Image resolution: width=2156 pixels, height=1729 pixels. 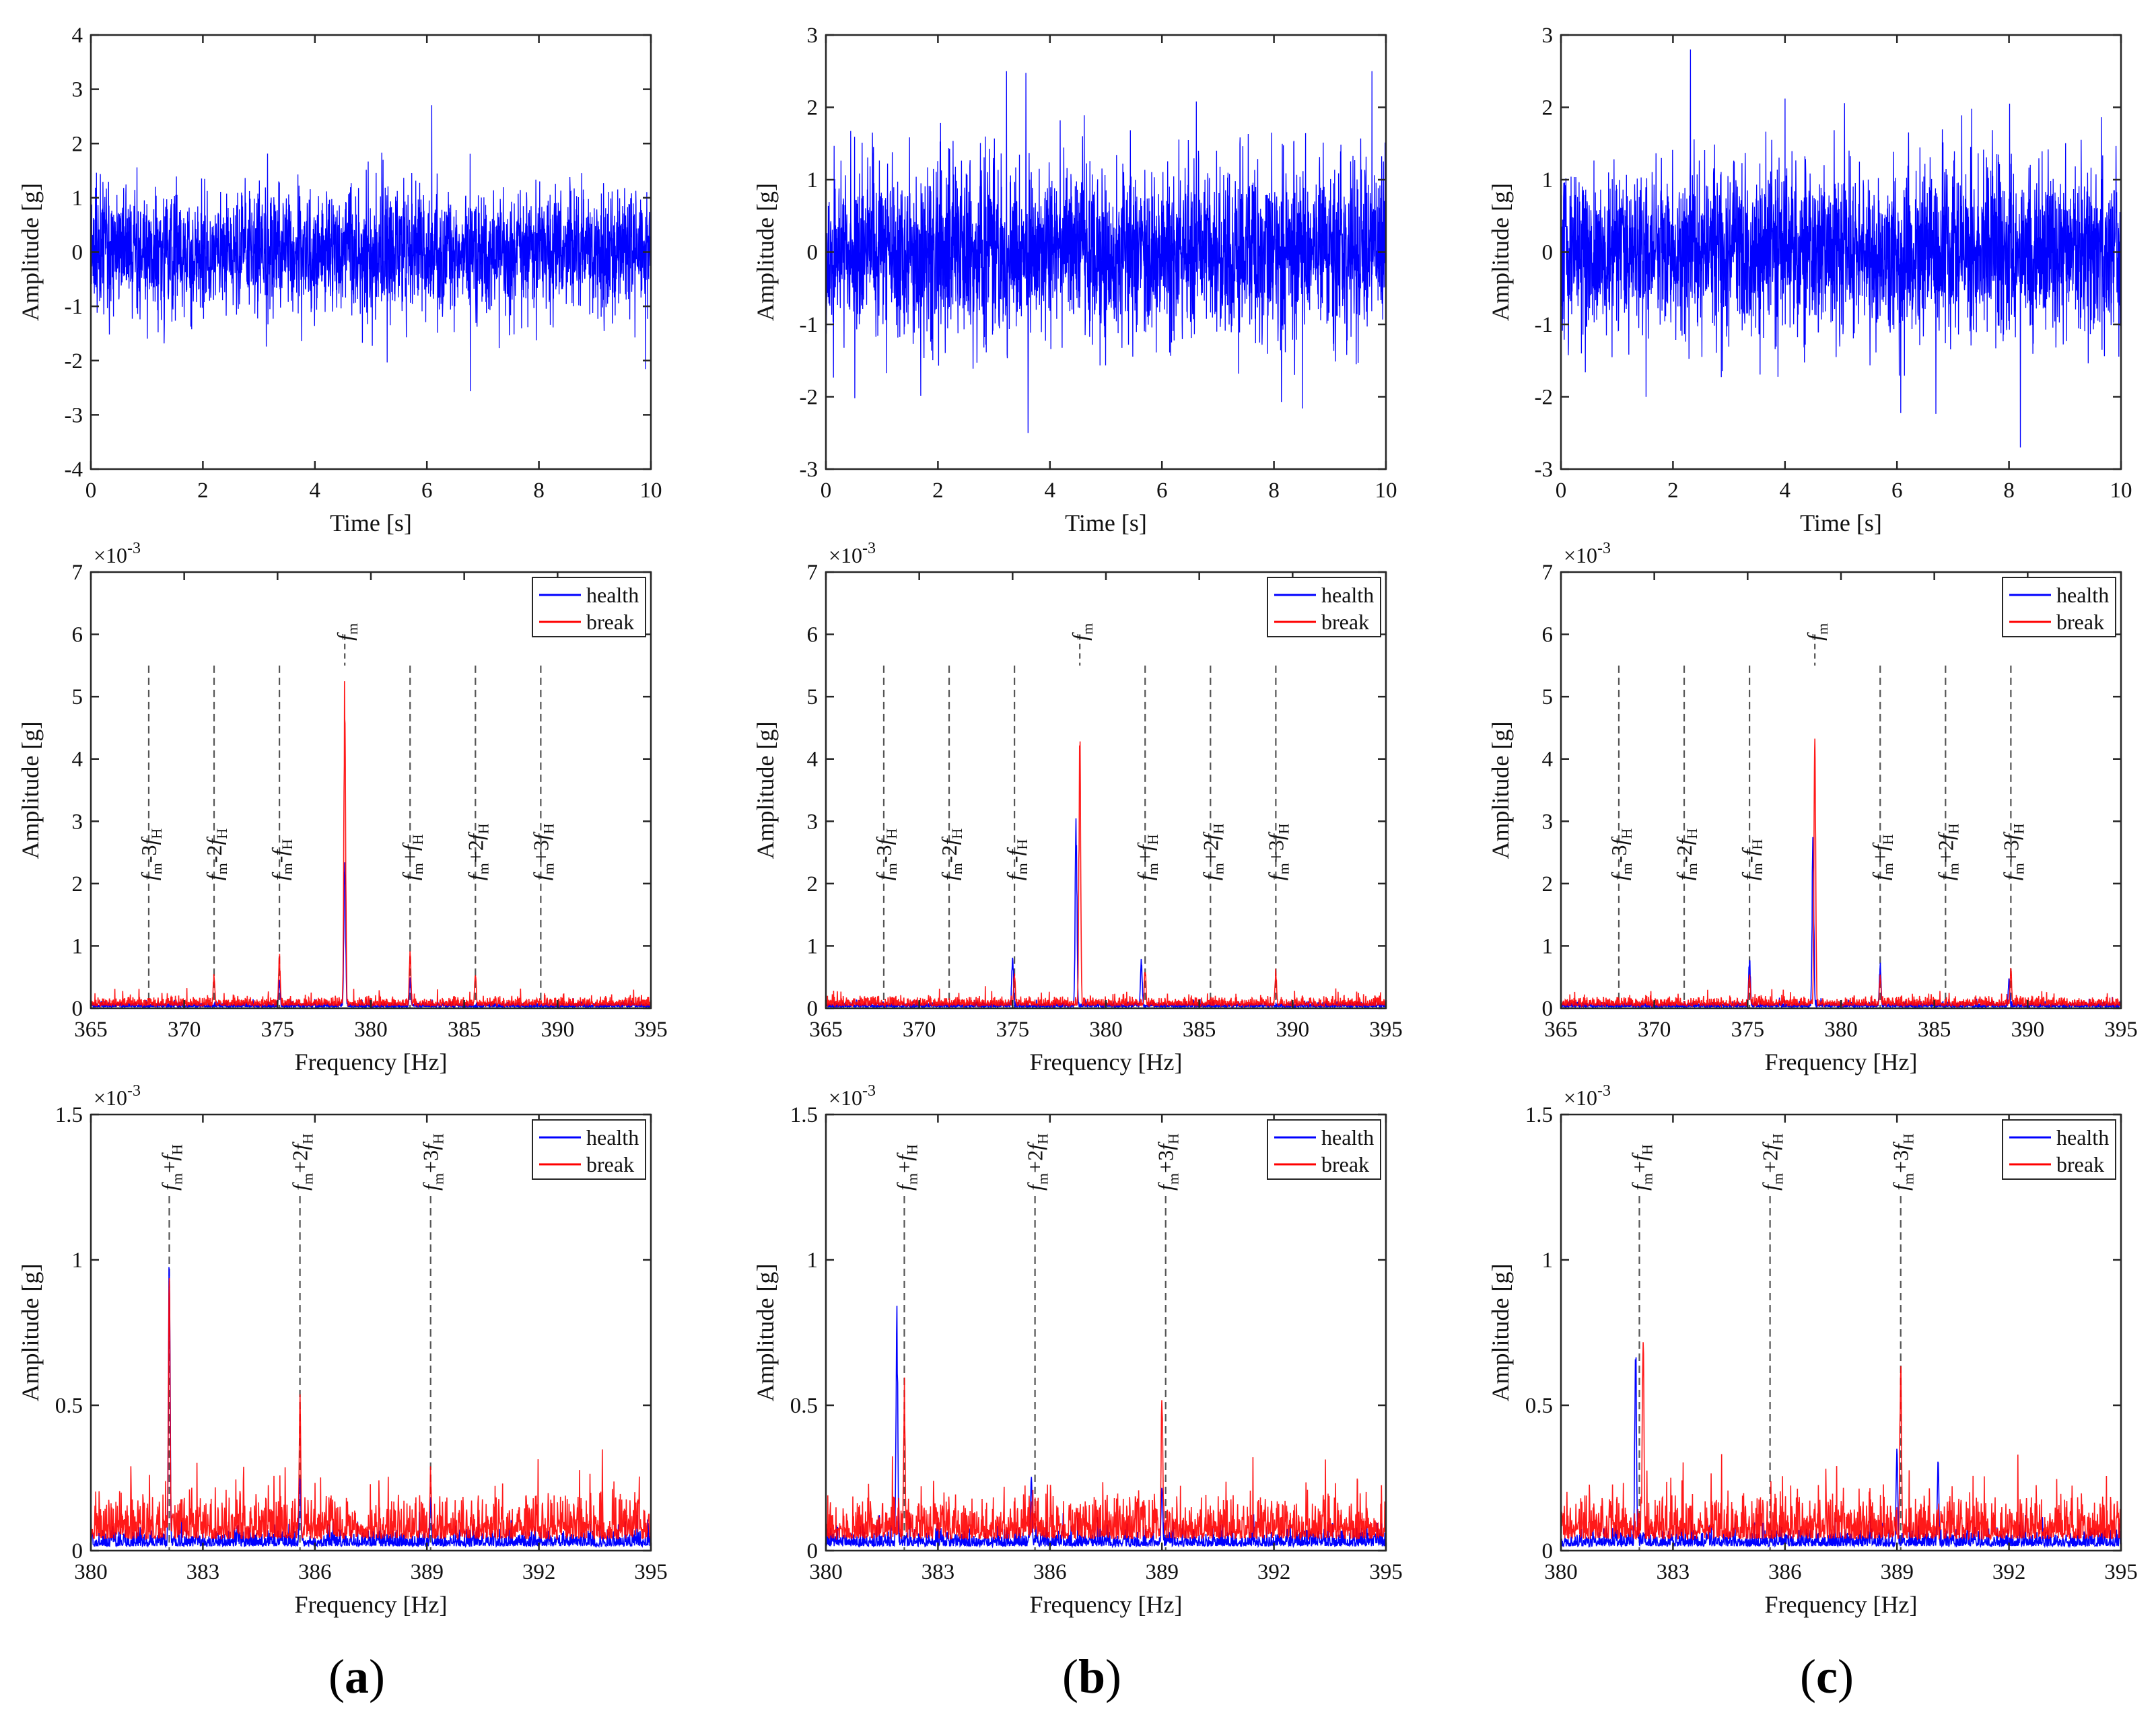 I want to click on marker-label: fm+3fH, so click(x=1277, y=851).